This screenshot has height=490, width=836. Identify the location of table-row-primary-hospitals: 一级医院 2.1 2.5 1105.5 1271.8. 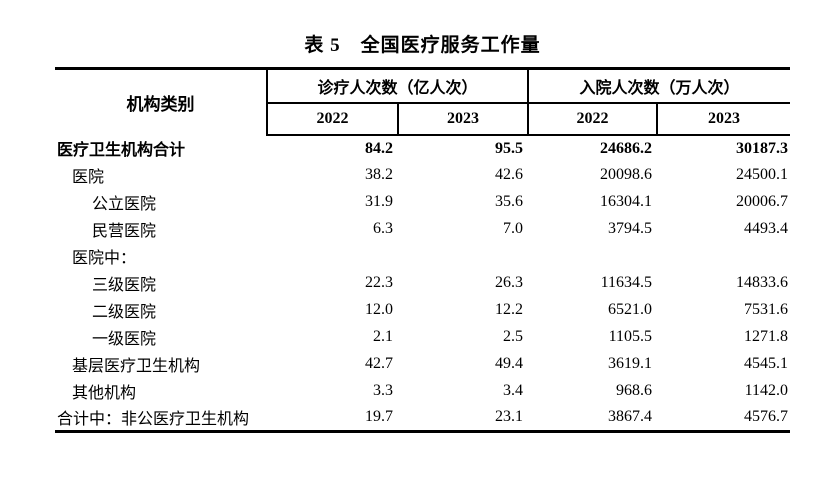
(422, 337).